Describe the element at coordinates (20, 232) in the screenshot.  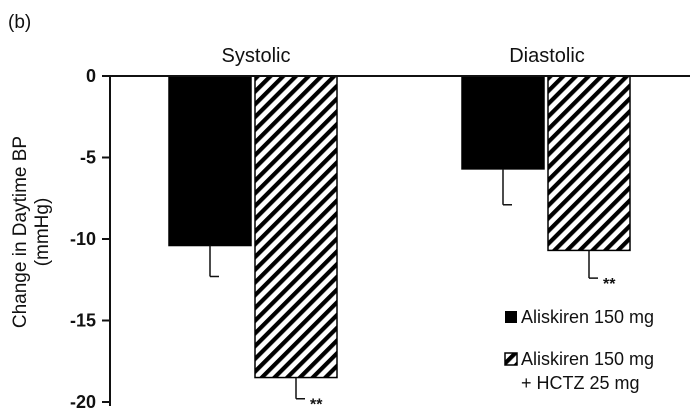
I see `y-axis-title-line-1: Change in Daytime BP` at that location.